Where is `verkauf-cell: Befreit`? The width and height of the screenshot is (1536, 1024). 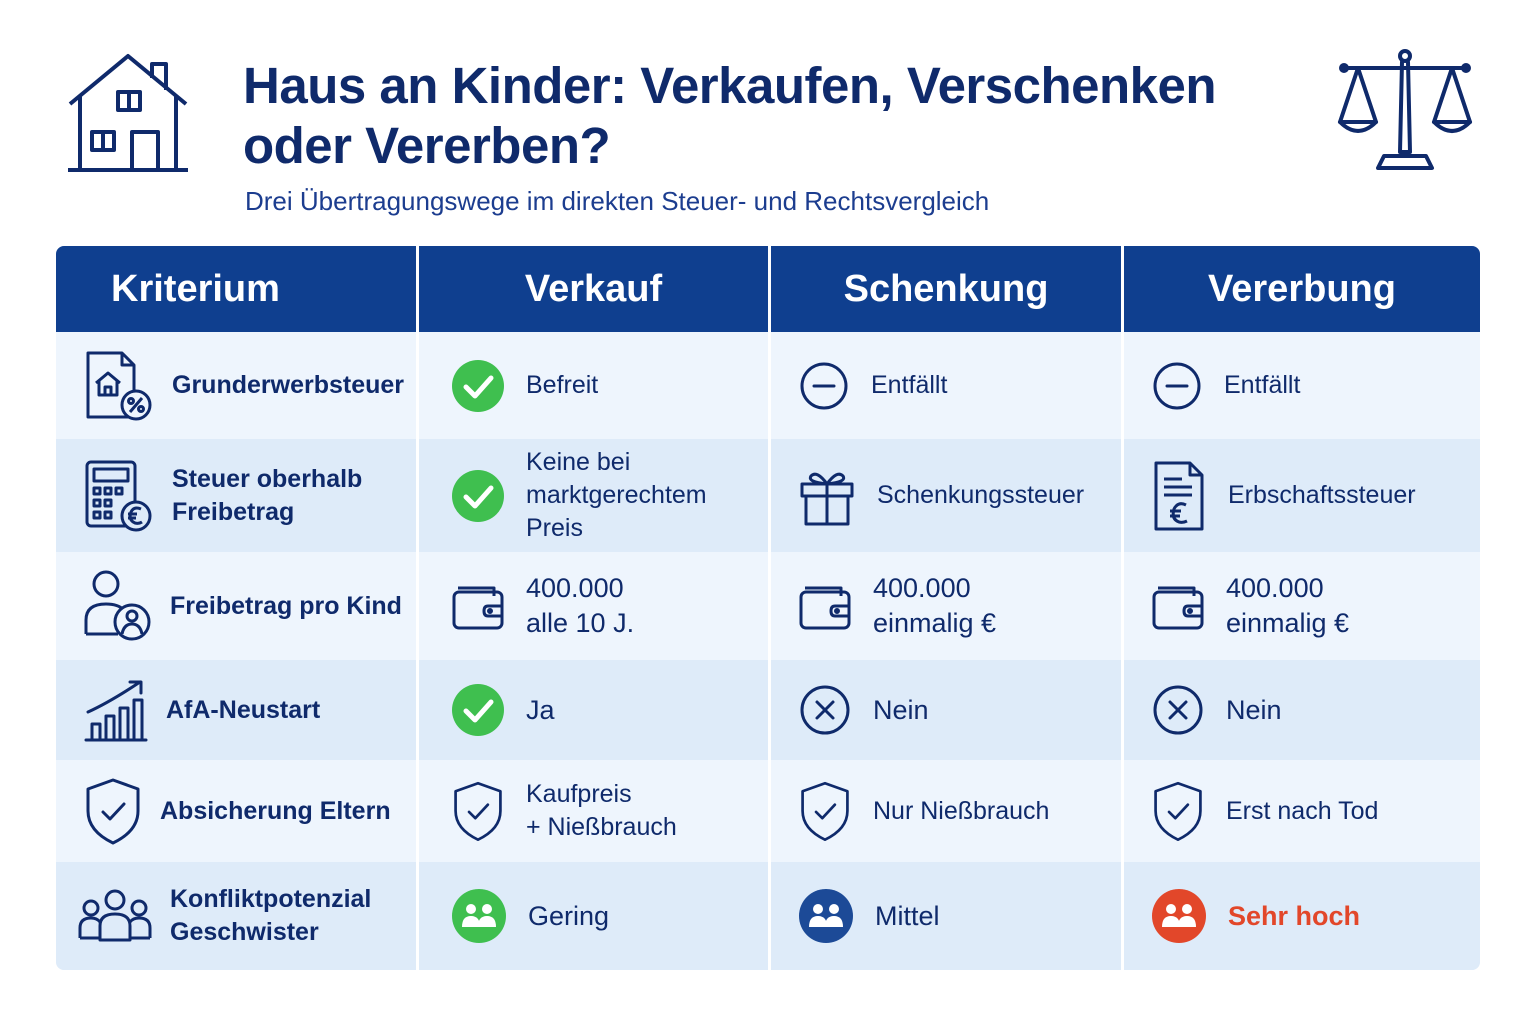 verkauf-cell: Befreit is located at coordinates (595, 385).